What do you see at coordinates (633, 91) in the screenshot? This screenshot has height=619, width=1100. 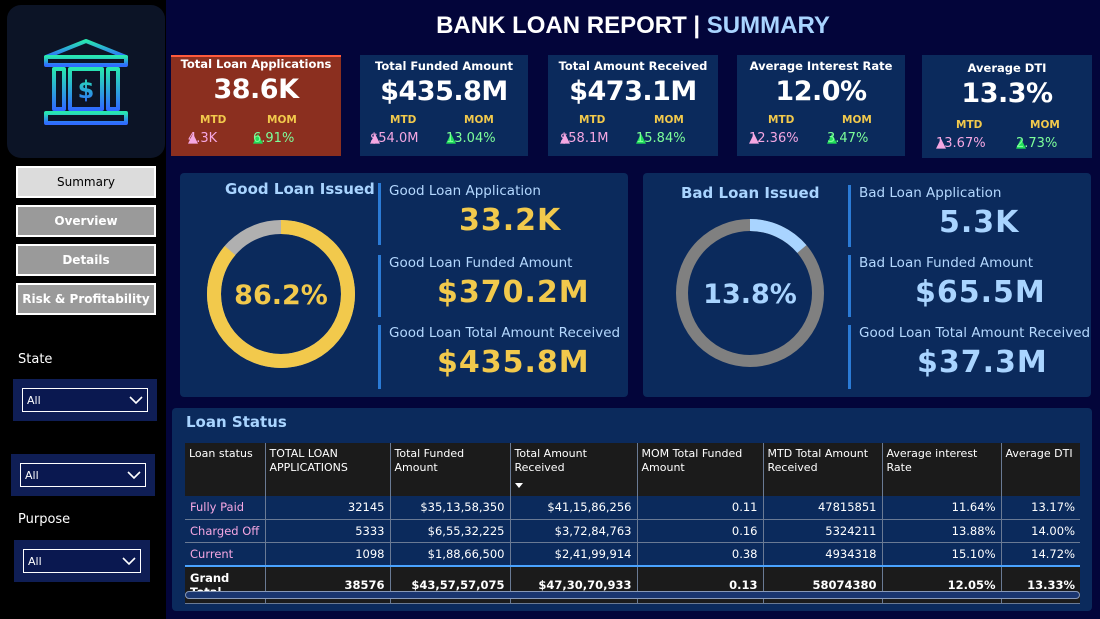 I see `kpi-value: $473.1M` at bounding box center [633, 91].